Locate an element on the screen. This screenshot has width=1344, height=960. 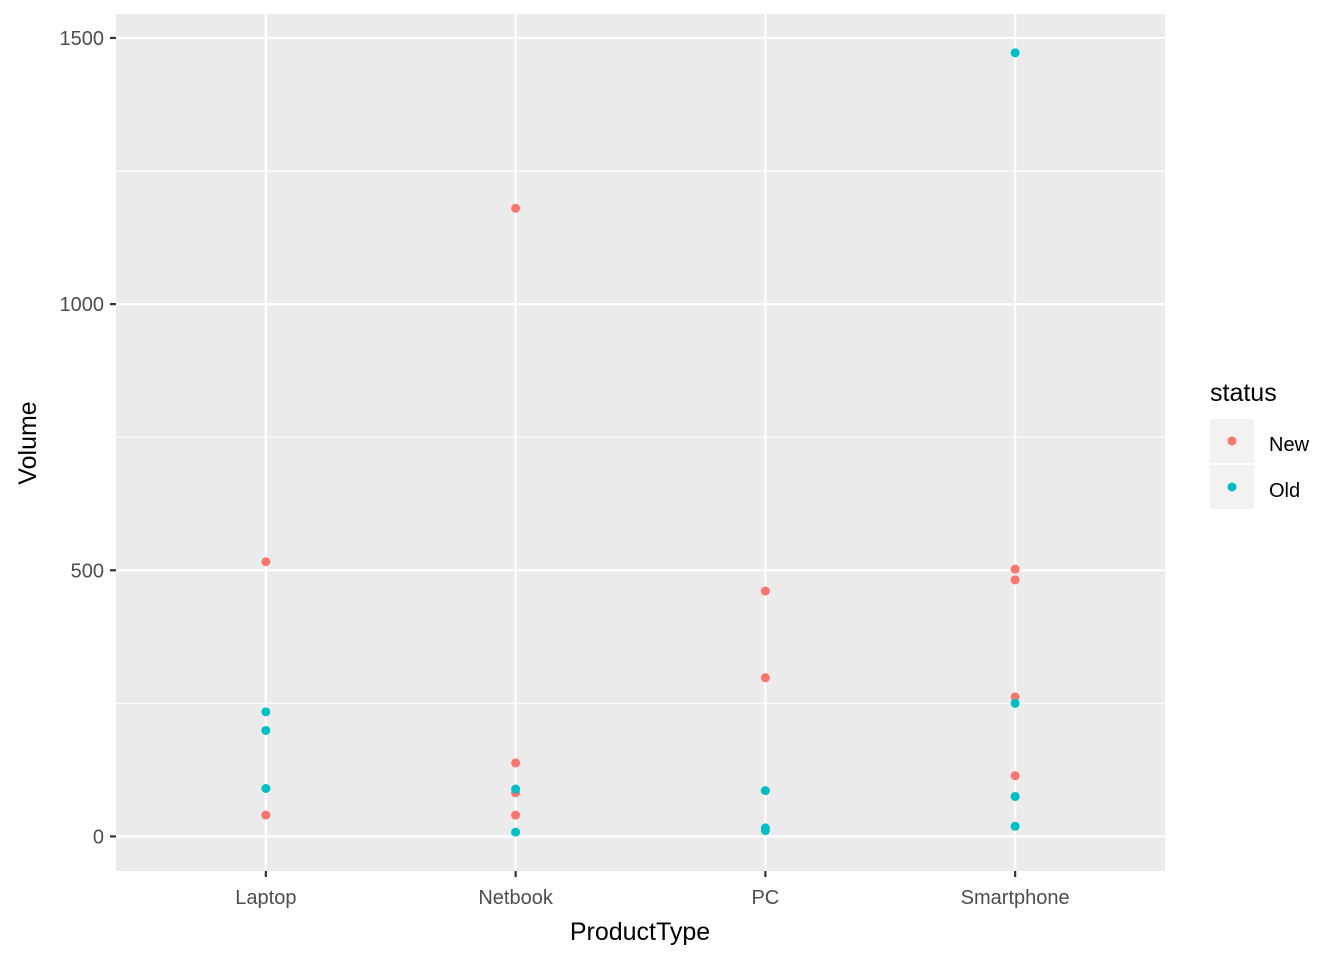
x-tick-label: Smartphone is located at coordinates (1015, 898).